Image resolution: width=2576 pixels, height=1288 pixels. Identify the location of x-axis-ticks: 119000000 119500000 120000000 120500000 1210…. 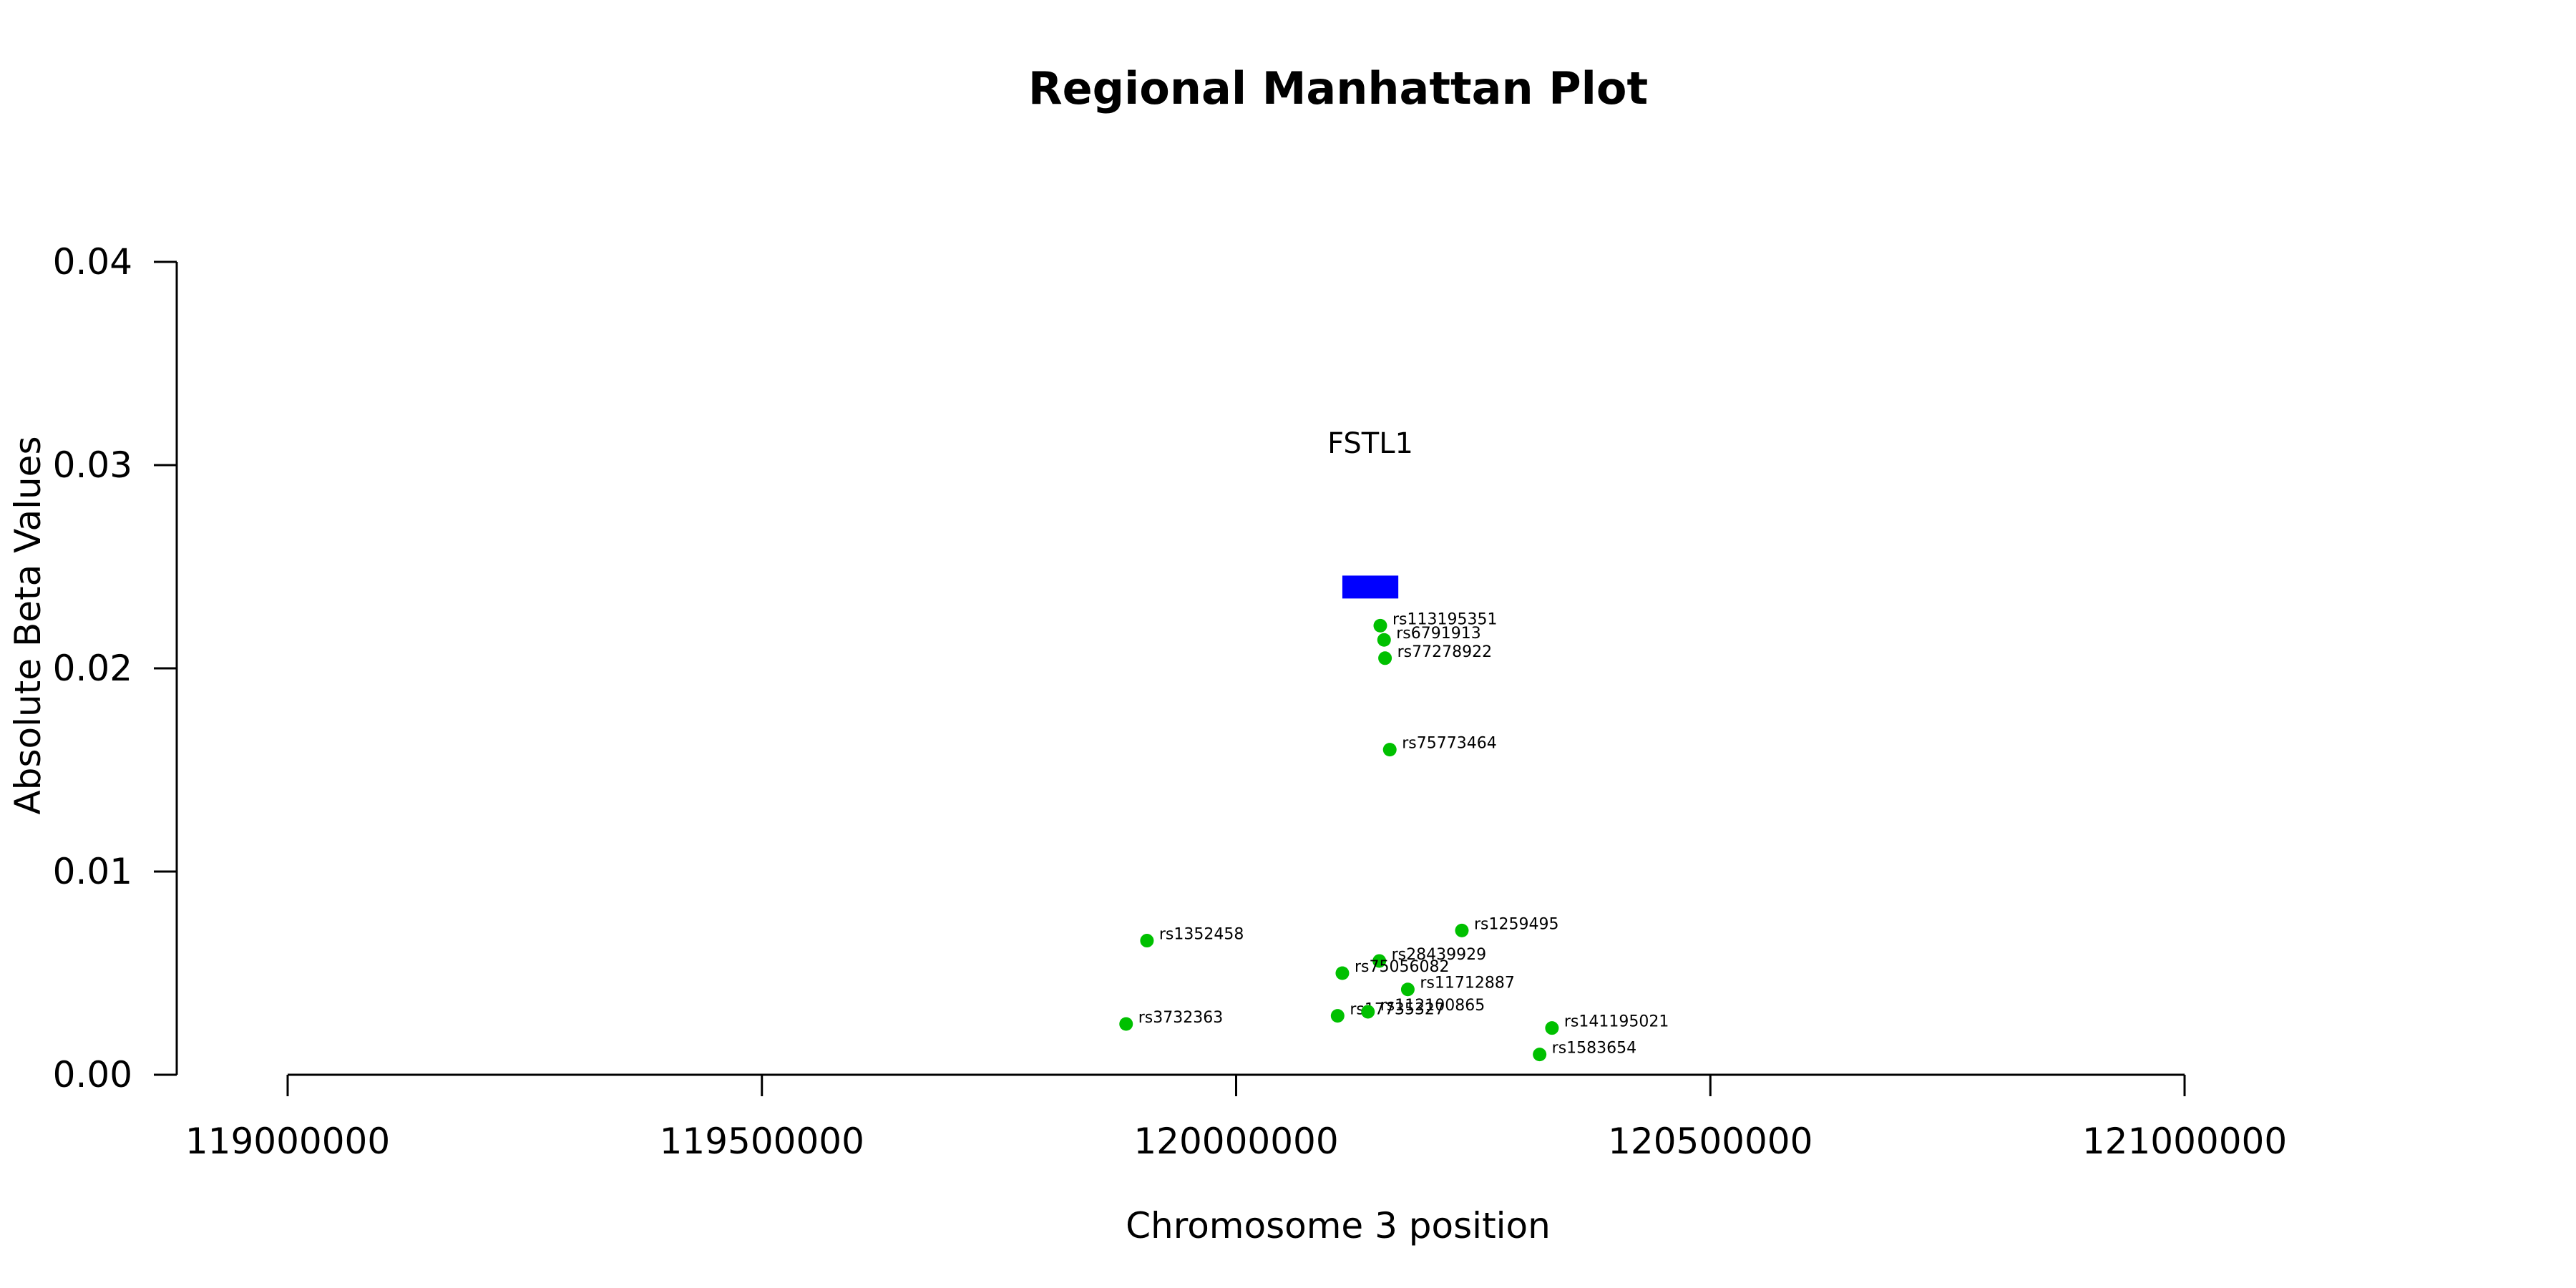
(1236, 1118).